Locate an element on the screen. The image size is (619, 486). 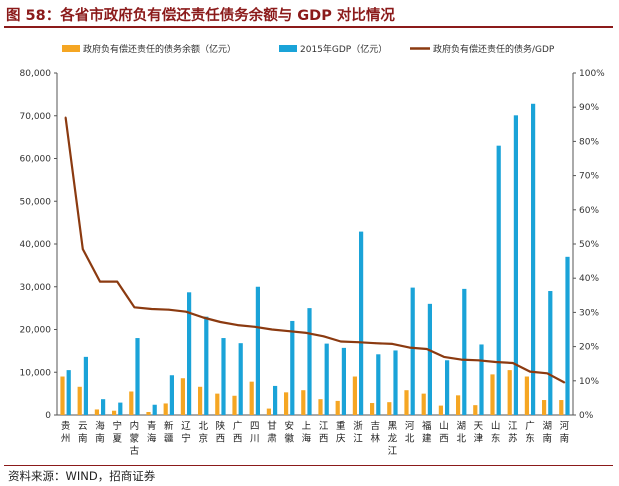
right-tick-label: 40% is located at coordinates (589, 279).